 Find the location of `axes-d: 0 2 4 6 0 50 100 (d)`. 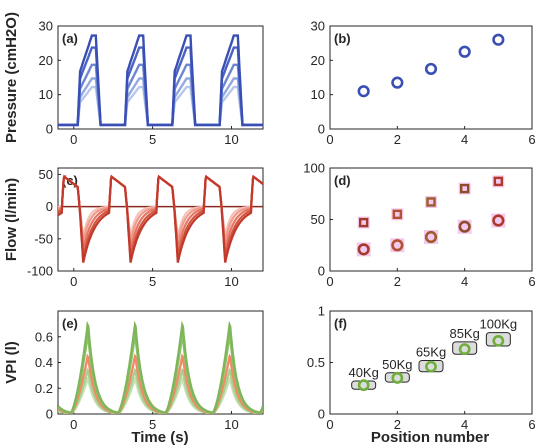

axes-d: 0 2 4 6 0 50 100 (d) is located at coordinates (419, 225).